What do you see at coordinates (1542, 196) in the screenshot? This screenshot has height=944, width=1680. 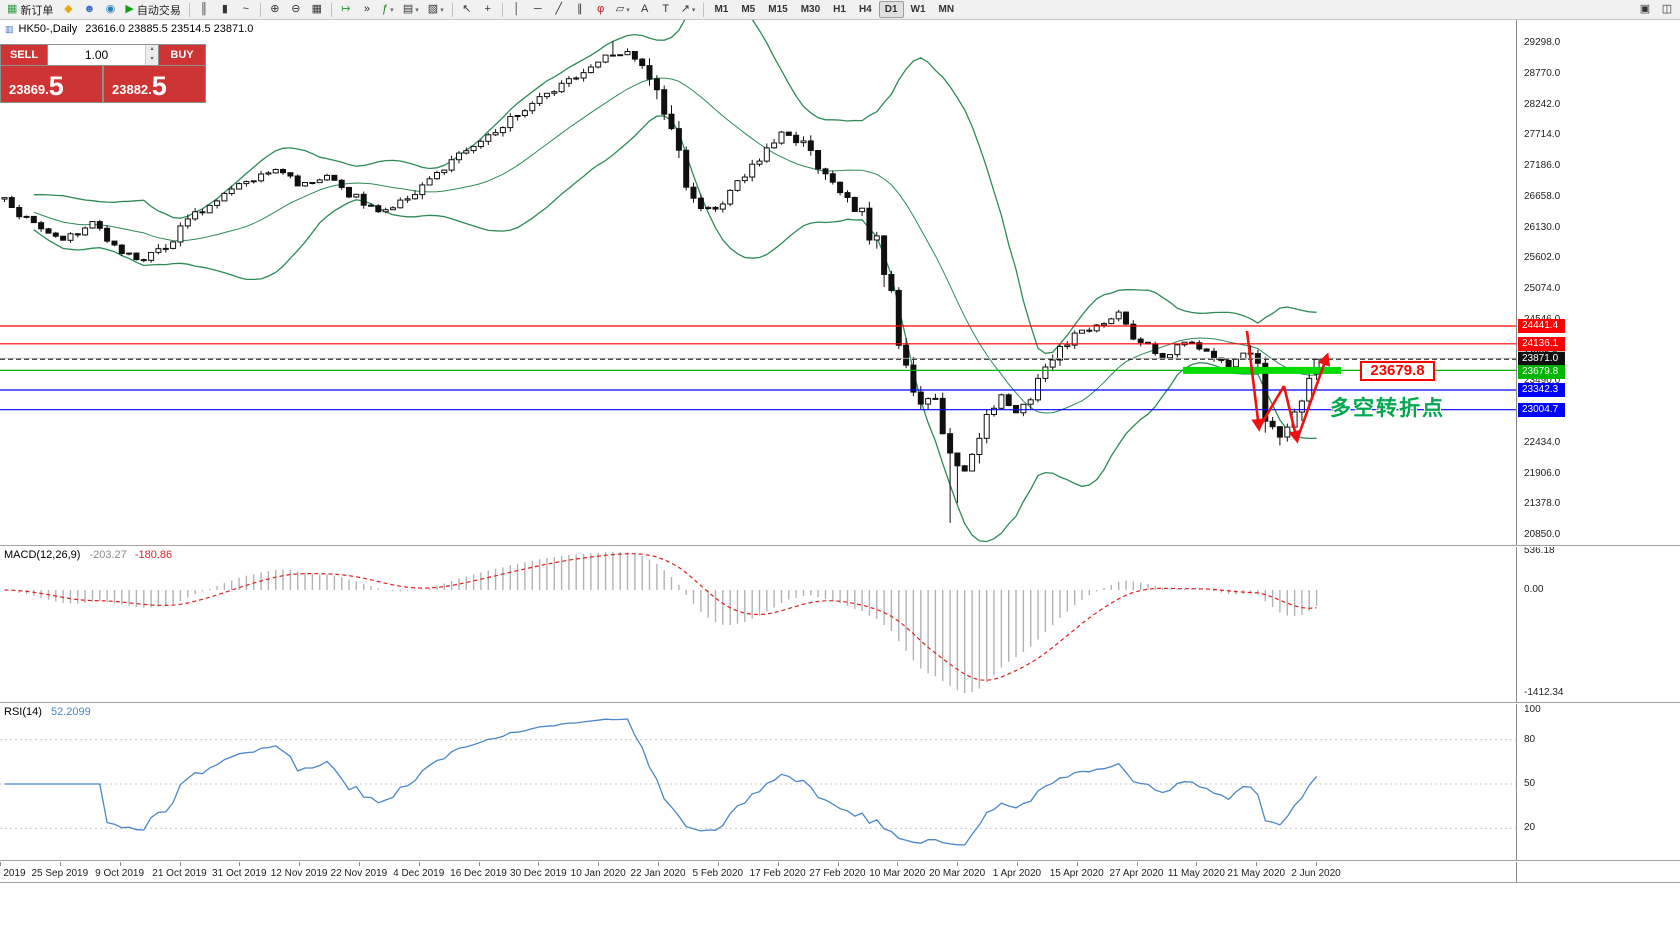 I see `price-tick-label: 26658.0` at bounding box center [1542, 196].